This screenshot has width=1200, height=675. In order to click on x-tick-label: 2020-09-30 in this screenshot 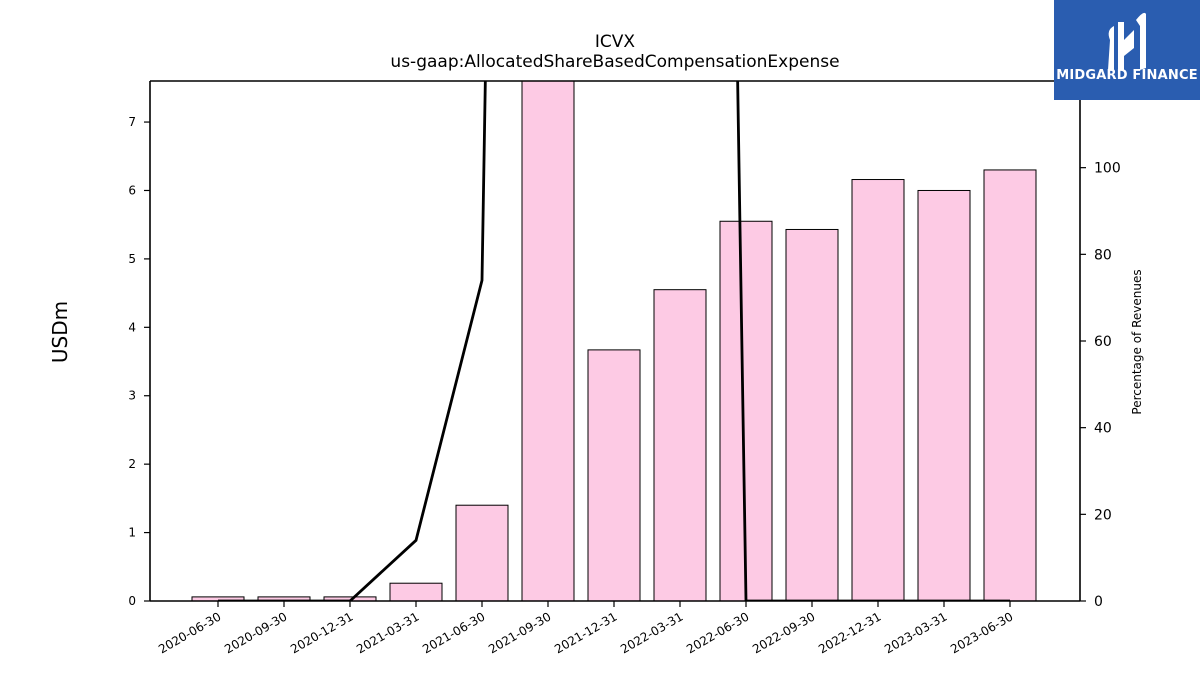, I will do `click(255, 632)`.